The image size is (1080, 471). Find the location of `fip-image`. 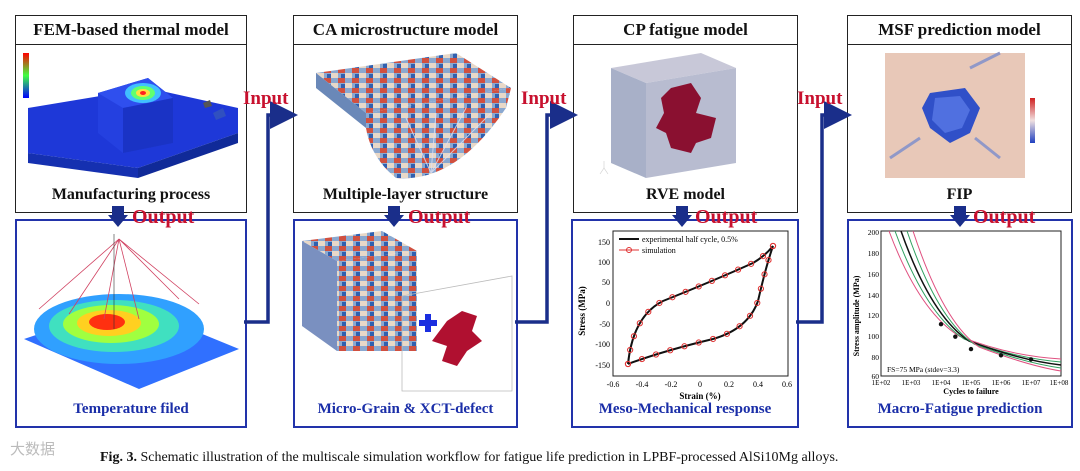

fip-image is located at coordinates (960, 114).